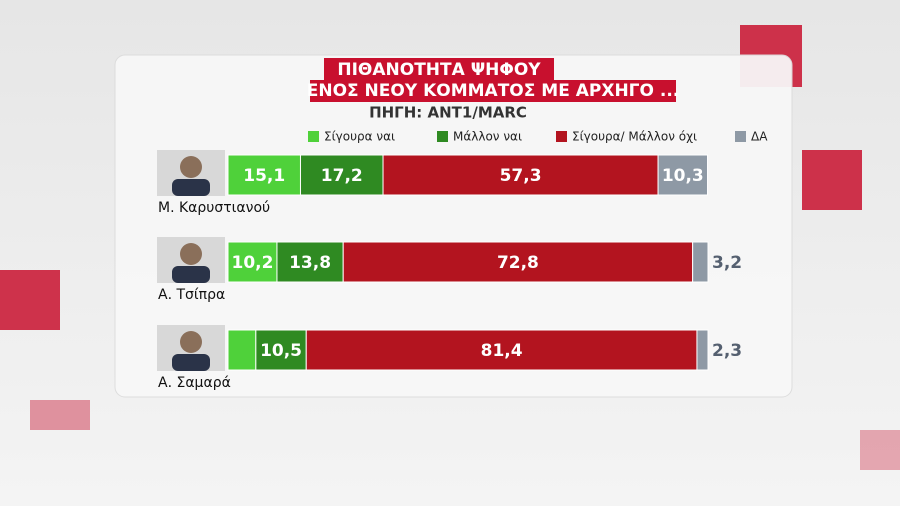 The width and height of the screenshot is (900, 510). What do you see at coordinates (487, 137) in the screenshot?
I see `legend-label: Μάλλον ναι` at bounding box center [487, 137].